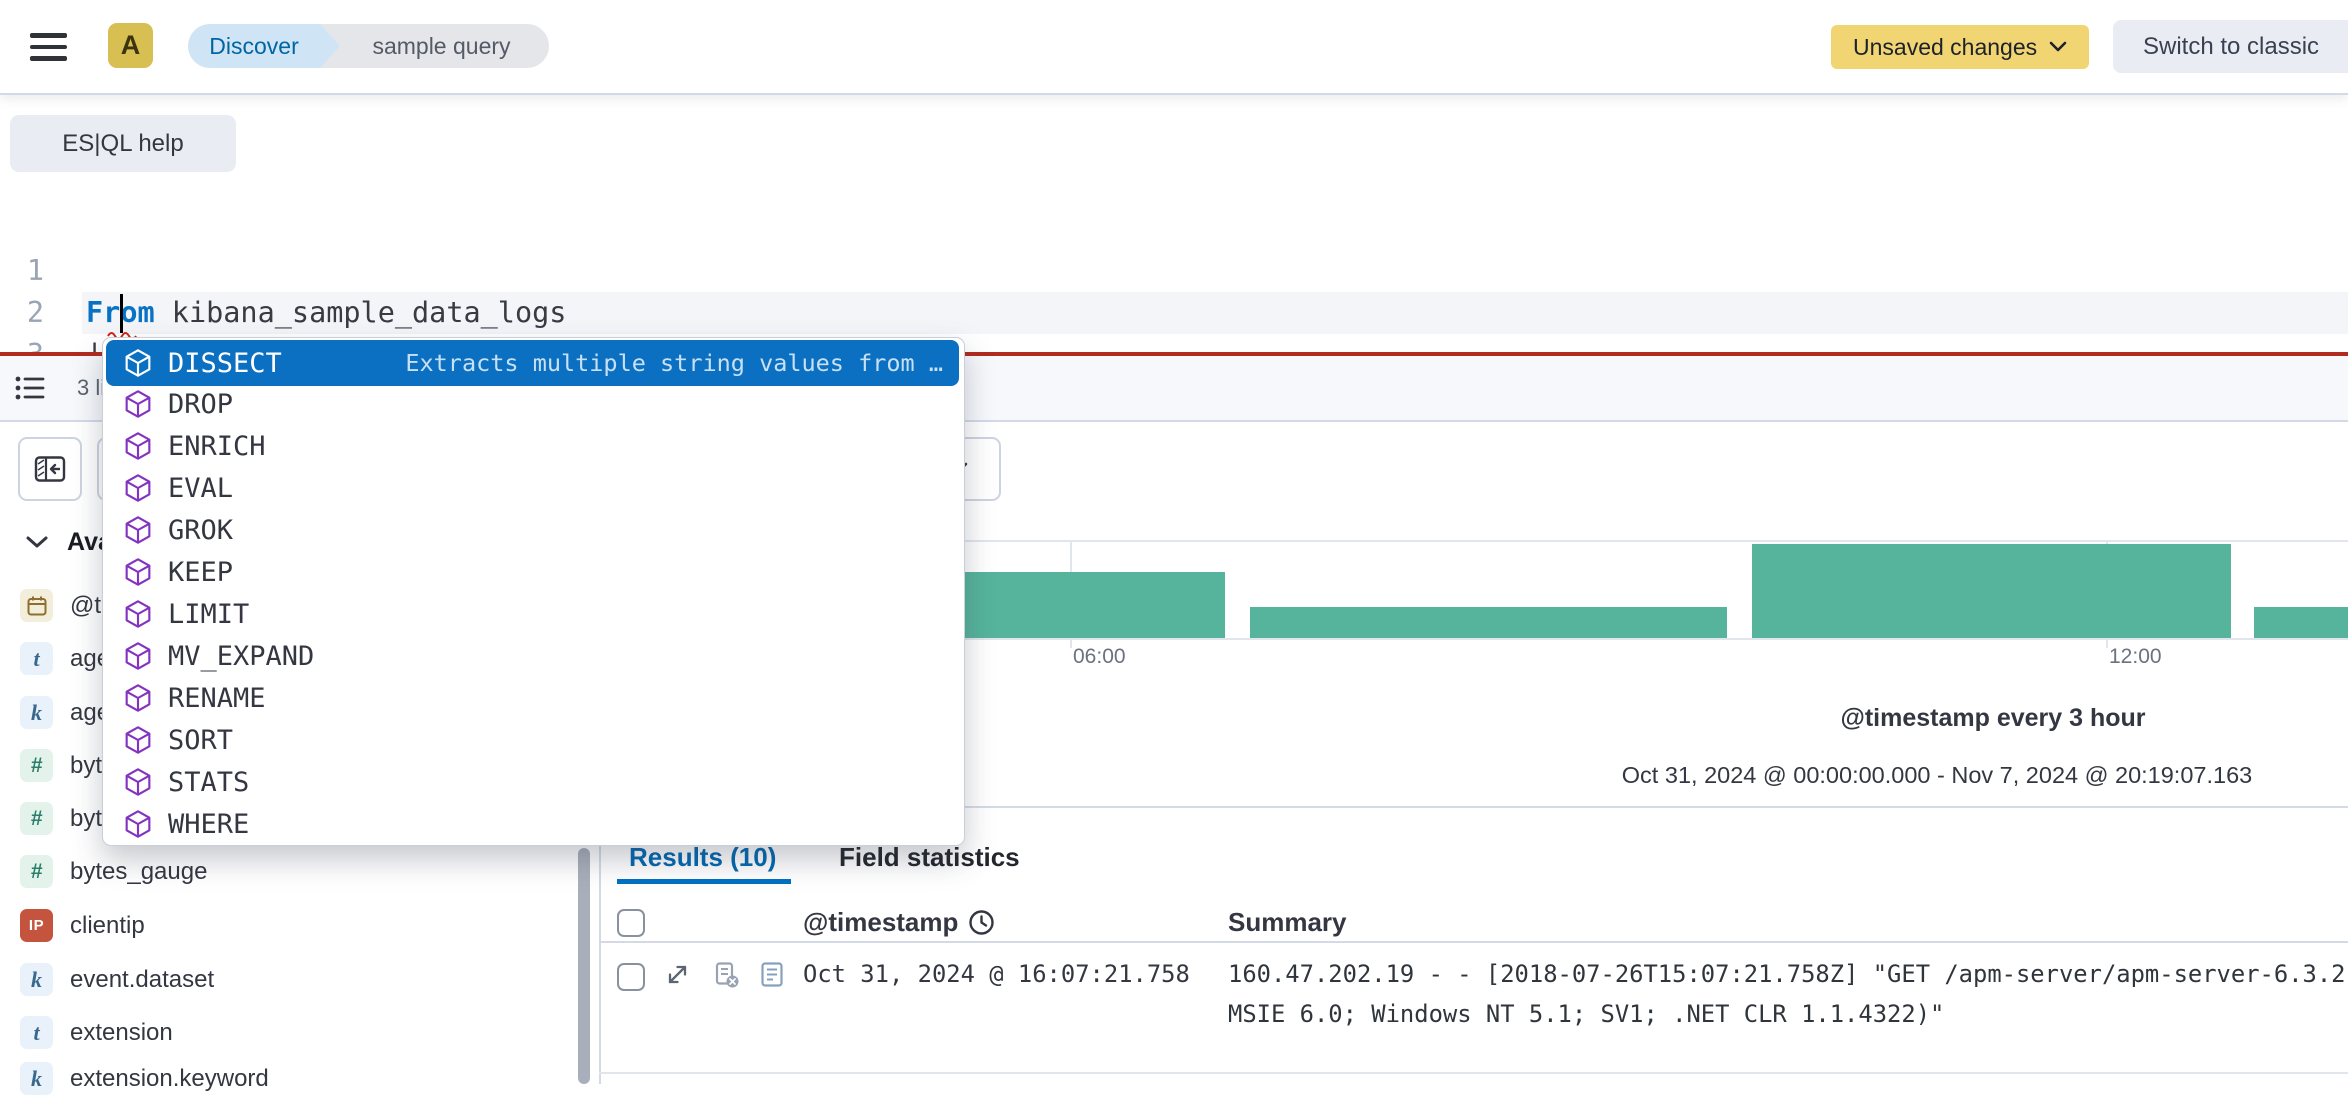 The width and height of the screenshot is (2348, 1102). What do you see at coordinates (1287, 922) in the screenshot?
I see `column-header-summary: Summary` at bounding box center [1287, 922].